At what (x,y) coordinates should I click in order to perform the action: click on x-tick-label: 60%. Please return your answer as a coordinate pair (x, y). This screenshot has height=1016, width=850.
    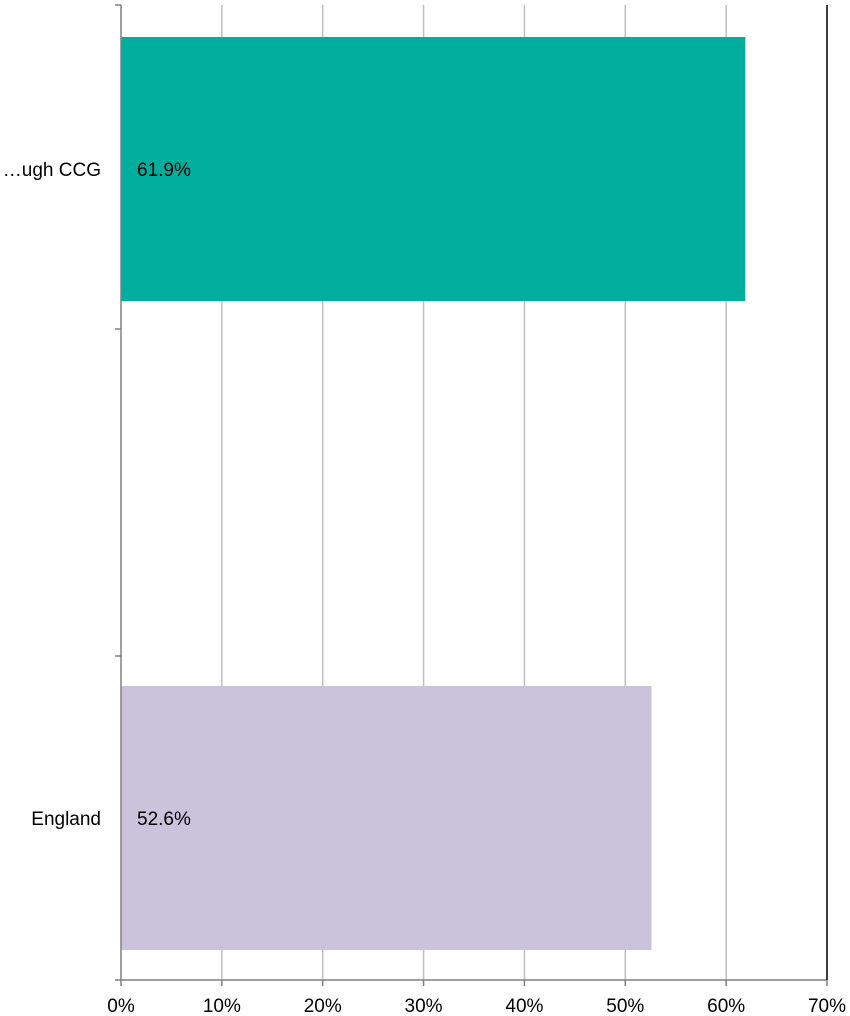
    Looking at the image, I should click on (726, 1006).